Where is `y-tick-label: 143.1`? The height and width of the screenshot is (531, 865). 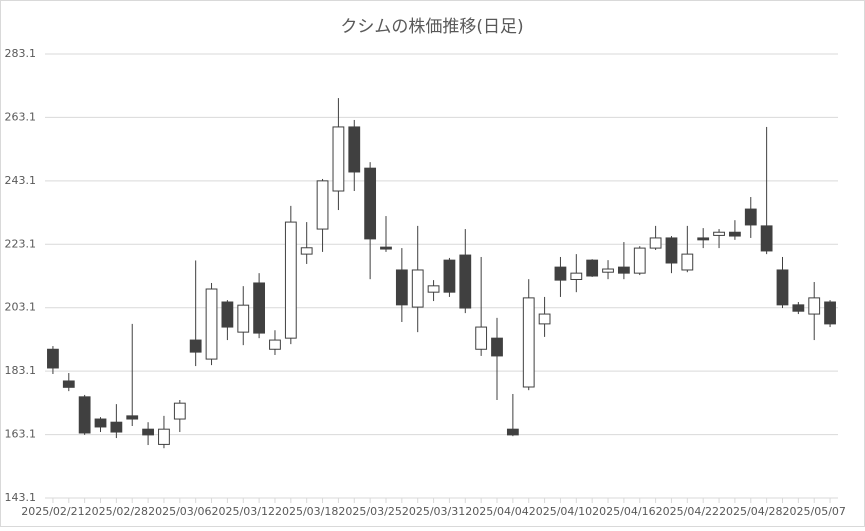
y-tick-label: 143.1 is located at coordinates (21, 497).